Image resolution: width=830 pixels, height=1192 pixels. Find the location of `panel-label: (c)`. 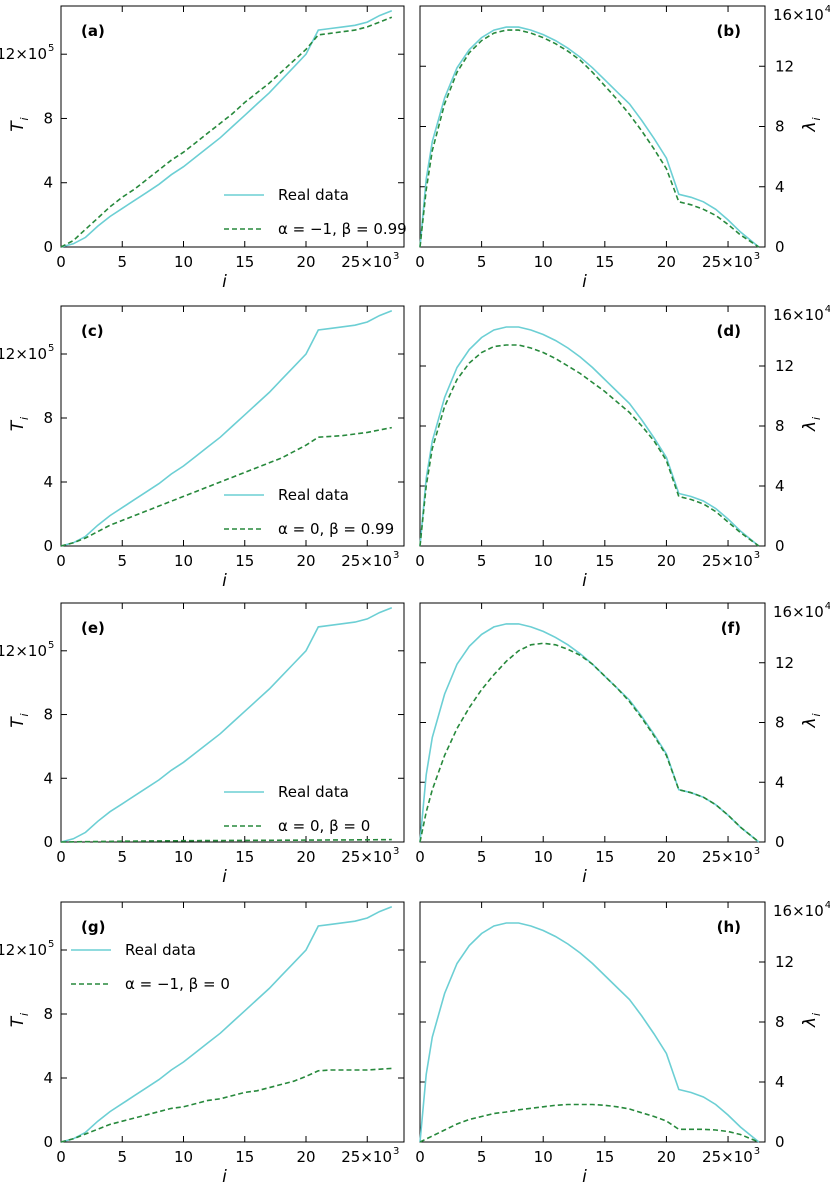

panel-label: (c) is located at coordinates (92, 331).